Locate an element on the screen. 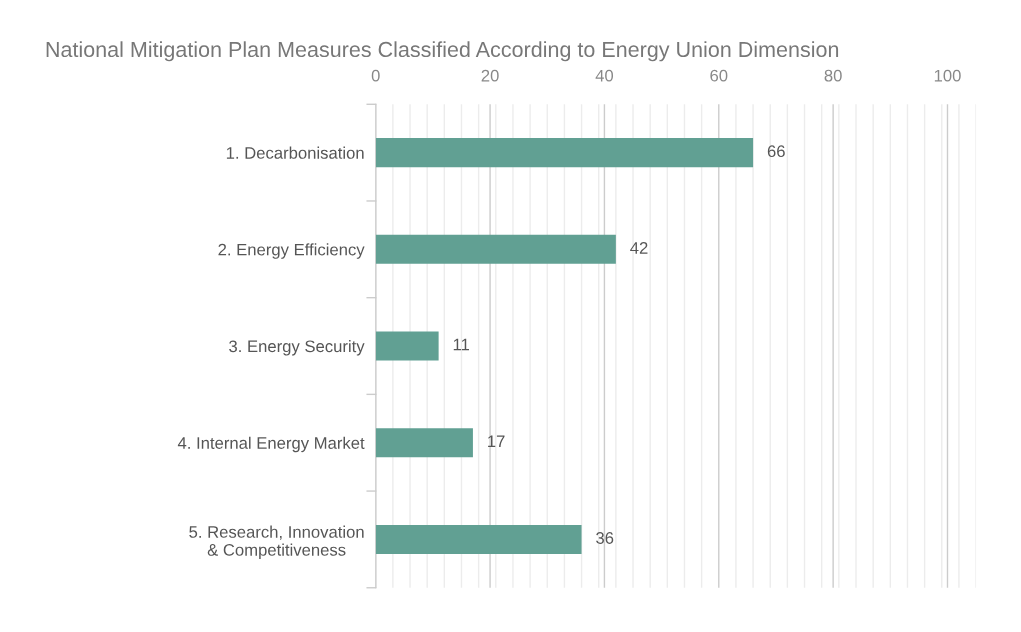 This screenshot has width=1021, height=632. x-tick-label: 0 is located at coordinates (375, 75).